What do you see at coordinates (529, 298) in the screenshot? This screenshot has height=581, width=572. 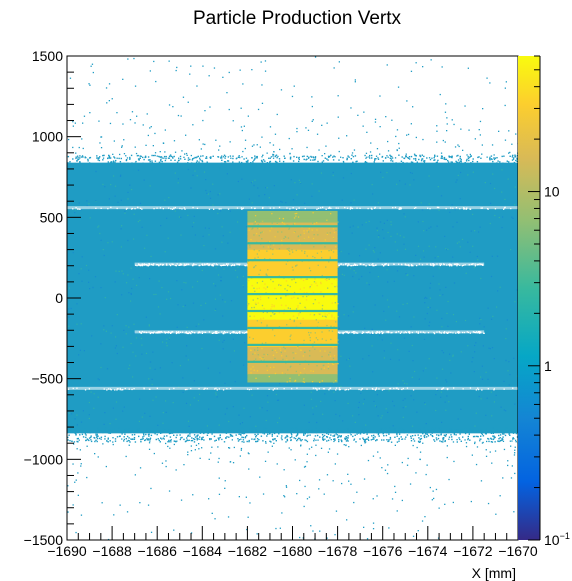 I see `colorbar` at bounding box center [529, 298].